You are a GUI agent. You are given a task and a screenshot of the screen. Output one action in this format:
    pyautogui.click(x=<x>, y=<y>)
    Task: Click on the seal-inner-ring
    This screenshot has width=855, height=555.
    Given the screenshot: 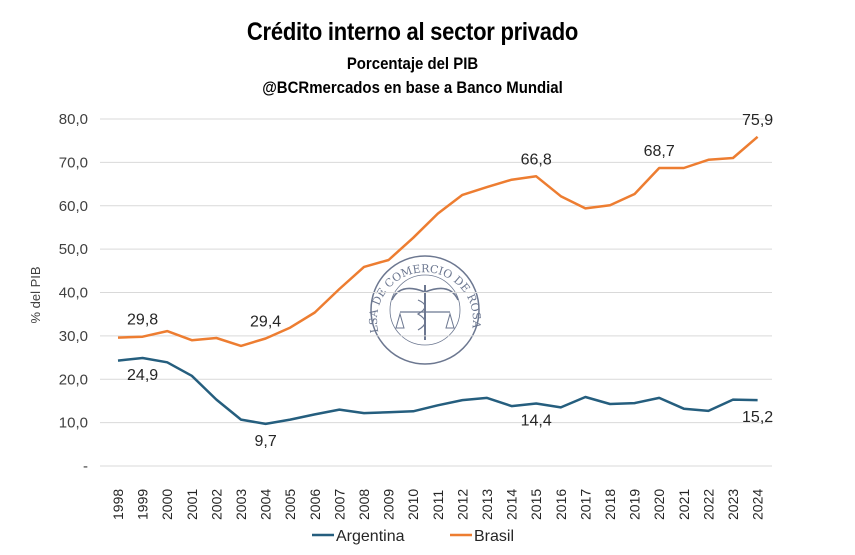 What is the action you would take?
    pyautogui.click(x=425, y=310)
    